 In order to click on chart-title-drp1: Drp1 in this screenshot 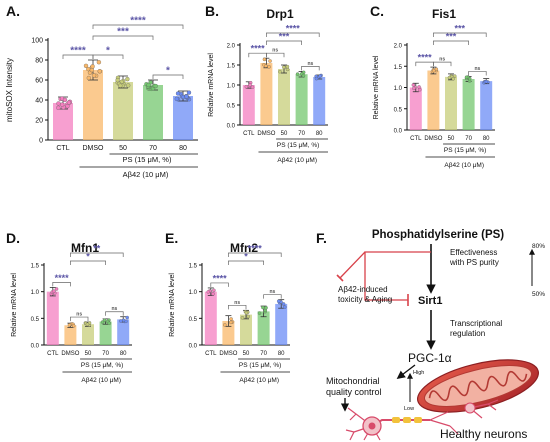, I will do `click(280, 14)`.